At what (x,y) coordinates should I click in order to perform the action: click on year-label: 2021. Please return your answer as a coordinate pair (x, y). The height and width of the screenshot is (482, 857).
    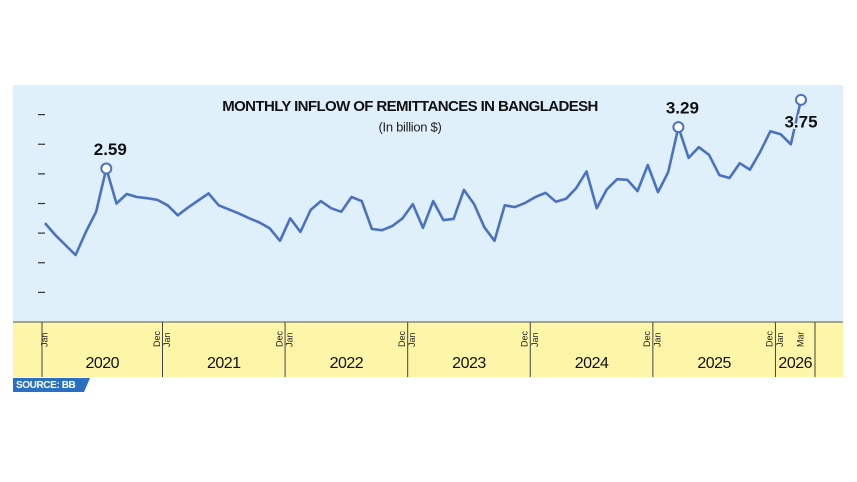
    Looking at the image, I should click on (224, 363).